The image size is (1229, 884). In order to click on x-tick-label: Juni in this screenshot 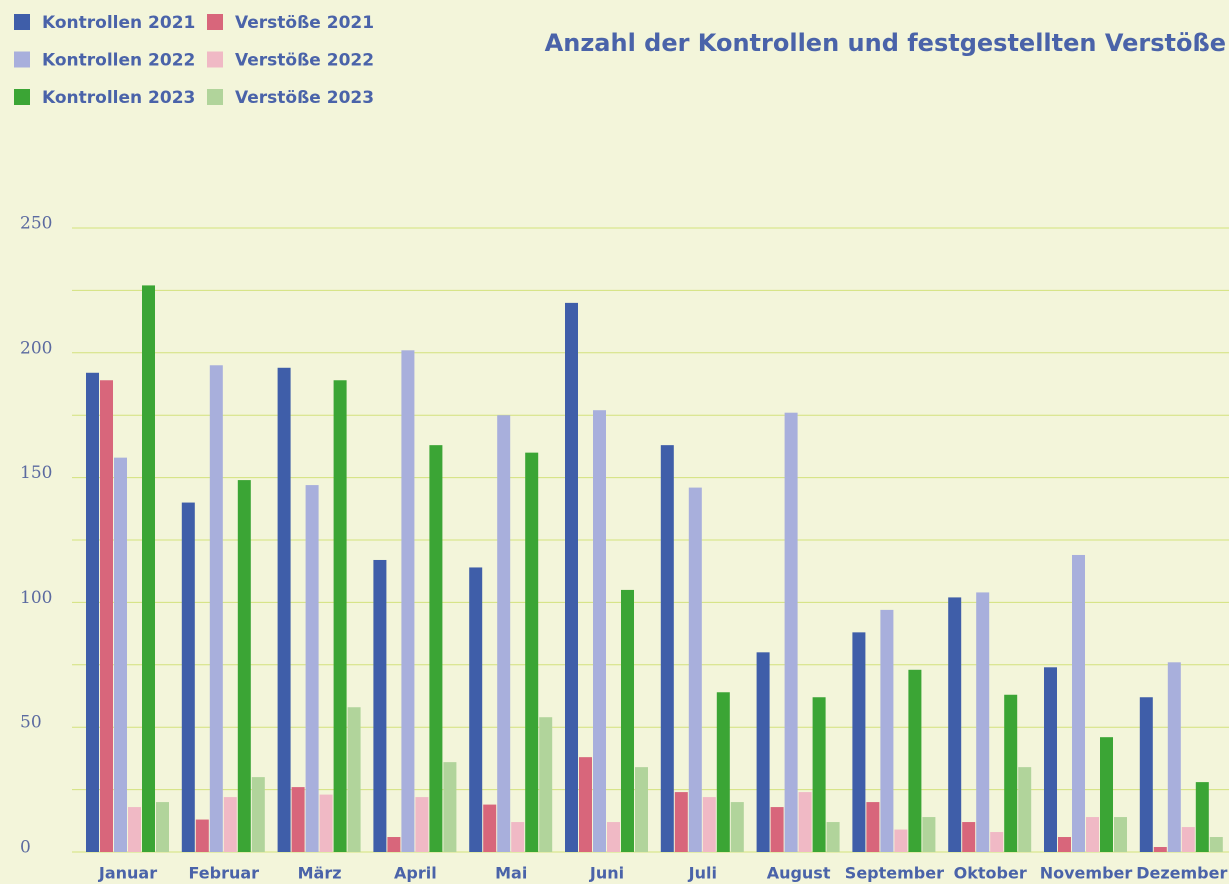, I will do `click(606, 873)`.